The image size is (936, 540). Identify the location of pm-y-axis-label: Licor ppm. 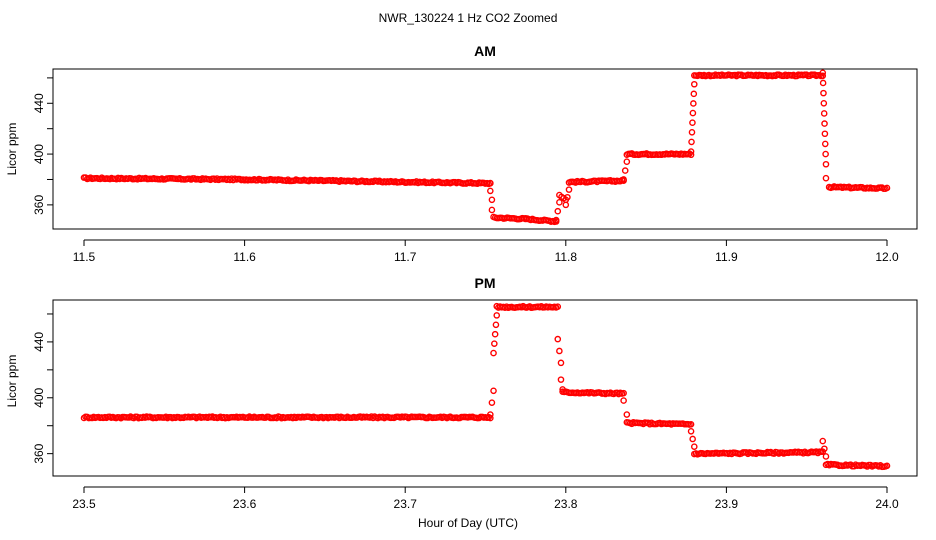
(12, 381).